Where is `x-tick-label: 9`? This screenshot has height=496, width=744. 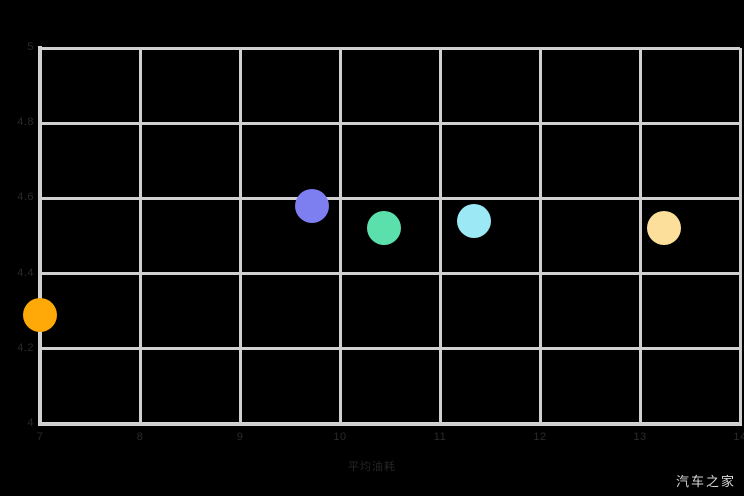 x-tick-label: 9 is located at coordinates (240, 437).